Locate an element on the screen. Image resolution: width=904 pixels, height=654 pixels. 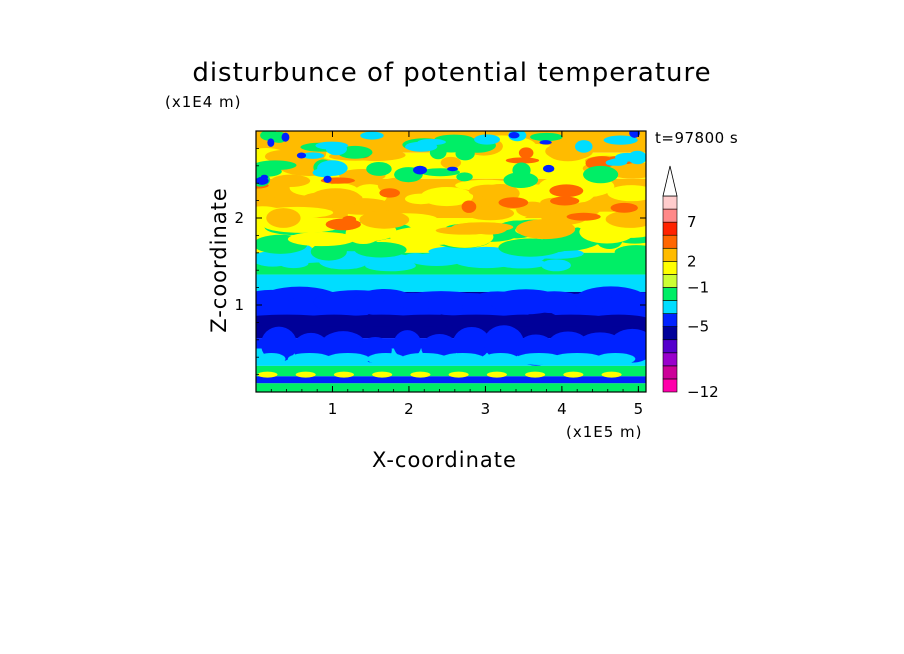
colorbar-overflow-triangle is located at coordinates (670, 181).